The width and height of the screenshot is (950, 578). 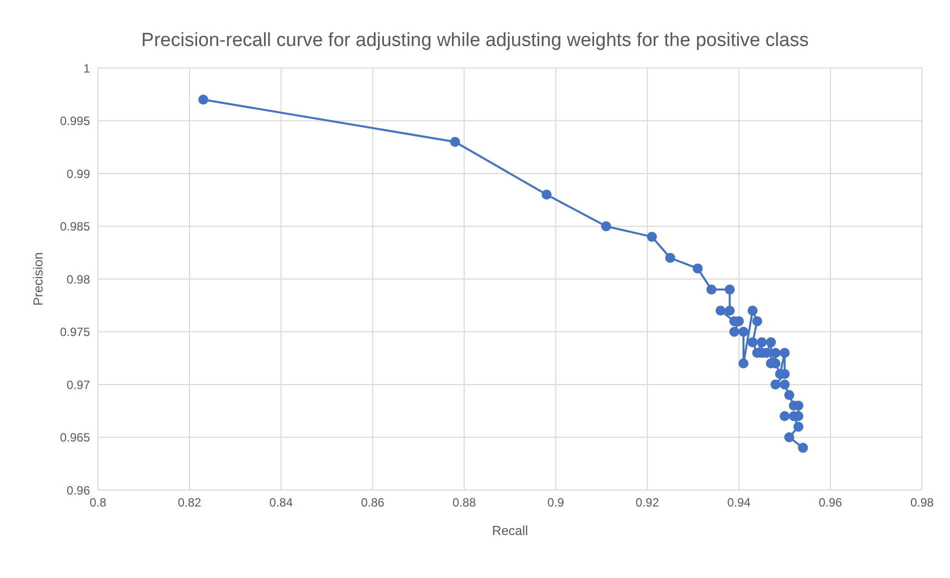 What do you see at coordinates (78, 279) in the screenshot?
I see `y-tick-label: 0.98` at bounding box center [78, 279].